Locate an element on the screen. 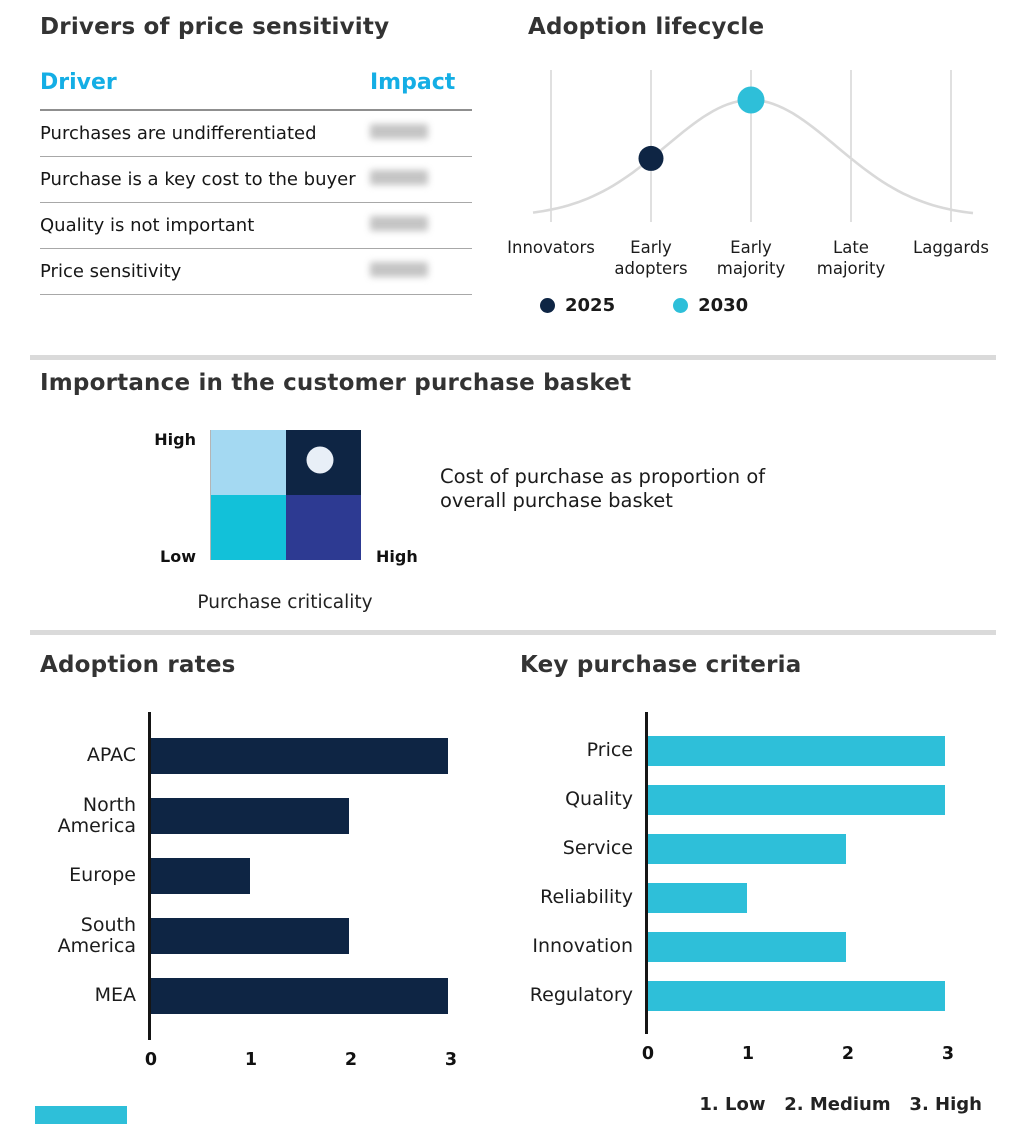 Image resolution: width=1026 pixels, height=1124 pixels. x-axis-title: Purchase criticality is located at coordinates (285, 602).